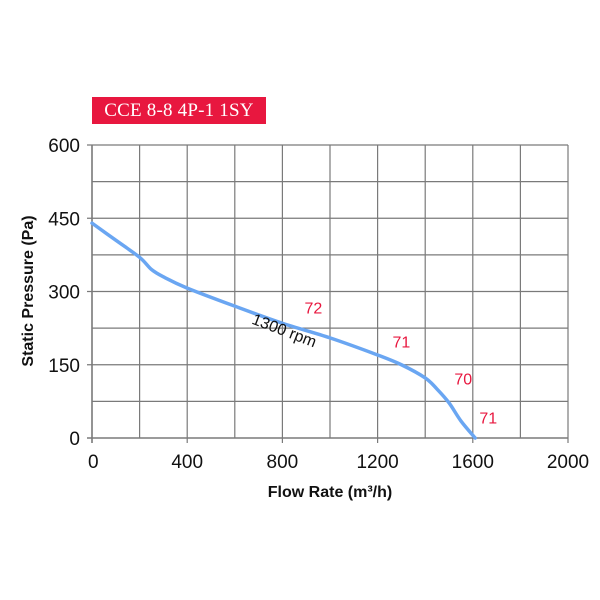  What do you see at coordinates (313, 308) in the screenshot?
I see `noise-level-label: 72` at bounding box center [313, 308].